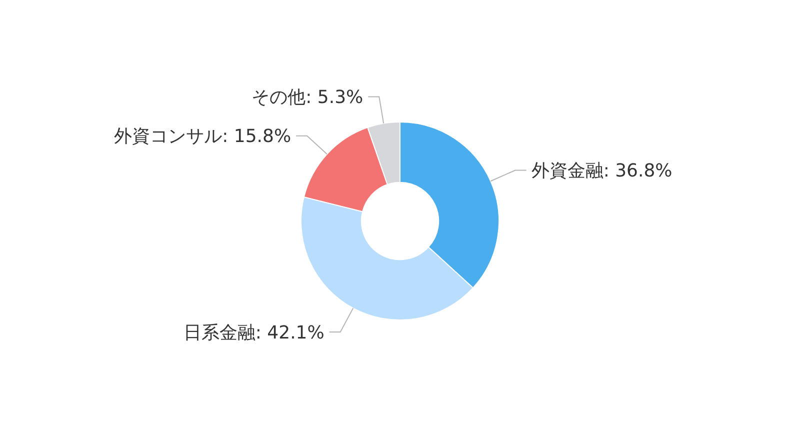  Describe the element at coordinates (601, 171) in the screenshot. I see `slice-label: 外資金融: 36.8%` at that location.